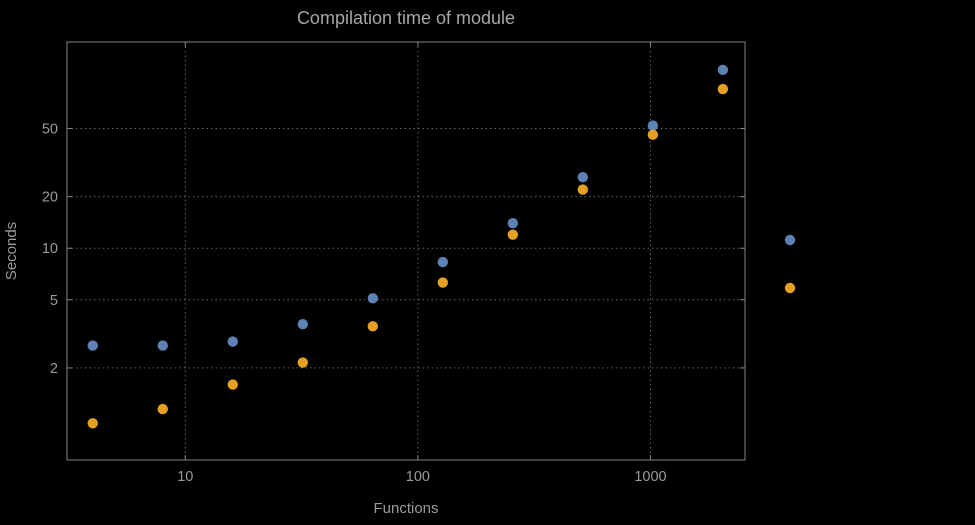 The width and height of the screenshot is (975, 525). I want to click on y-tick-label: 50, so click(50, 130).